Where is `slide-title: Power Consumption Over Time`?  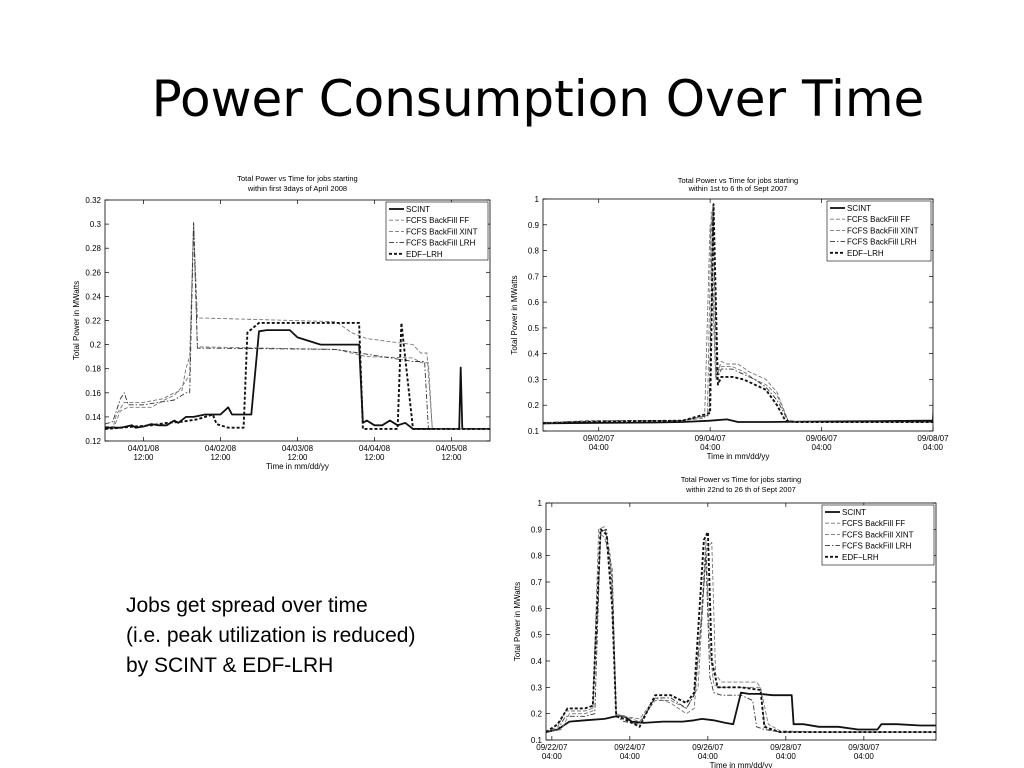
slide-title: Power Consumption Over Time is located at coordinates (538, 99).